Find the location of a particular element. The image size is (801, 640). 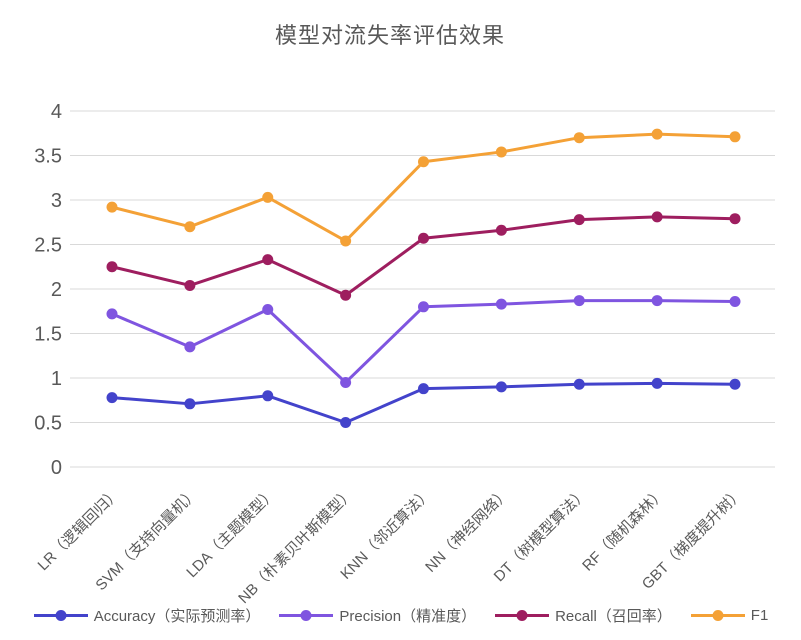

y-axis-tick-label: 0 is located at coordinates (56, 468).